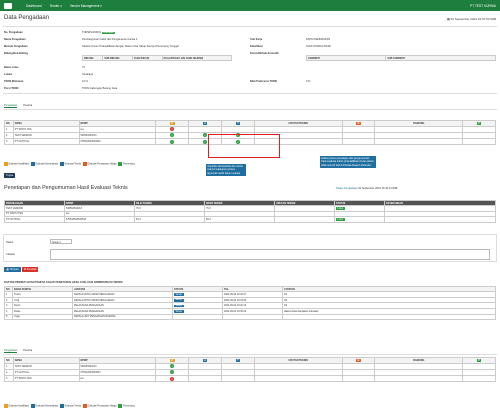 This screenshot has height=415, width=500. Describe the element at coordinates (11, 254) in the screenshot. I see `catatan-label: Catatan` at that location.